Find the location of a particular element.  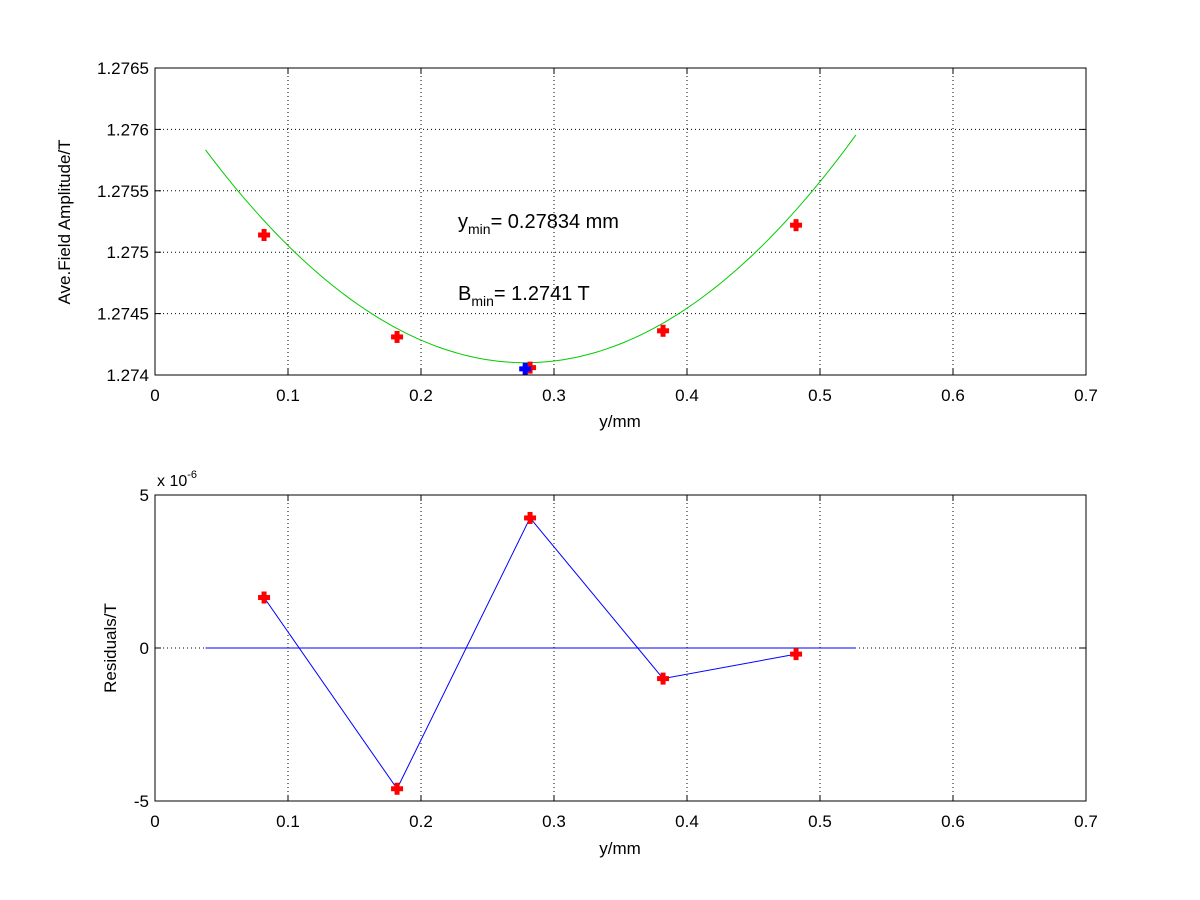

residuals-plot-x-axis-label: y/mm is located at coordinates (620, 848).